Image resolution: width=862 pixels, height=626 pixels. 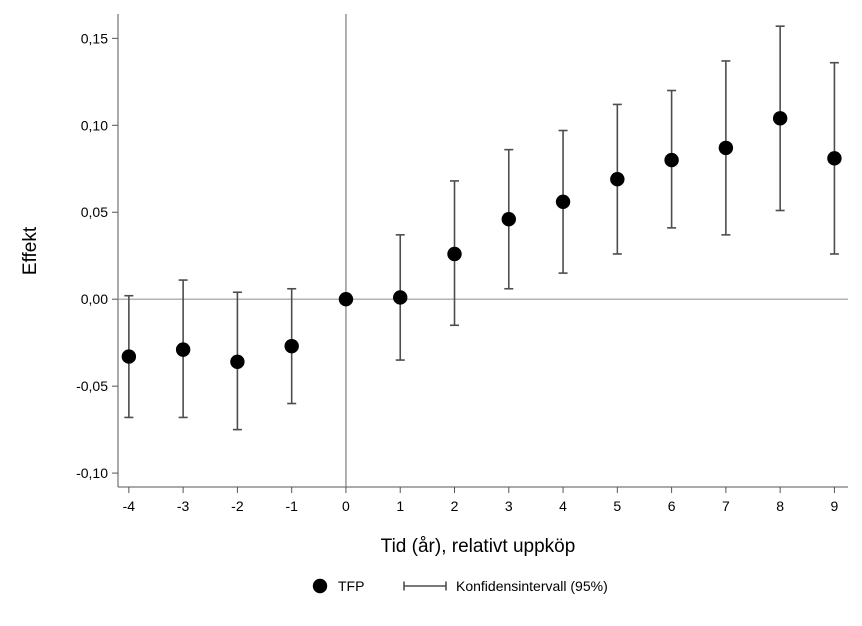 What do you see at coordinates (94, 125) in the screenshot?
I see `y-tick-label: 0,10` at bounding box center [94, 125].